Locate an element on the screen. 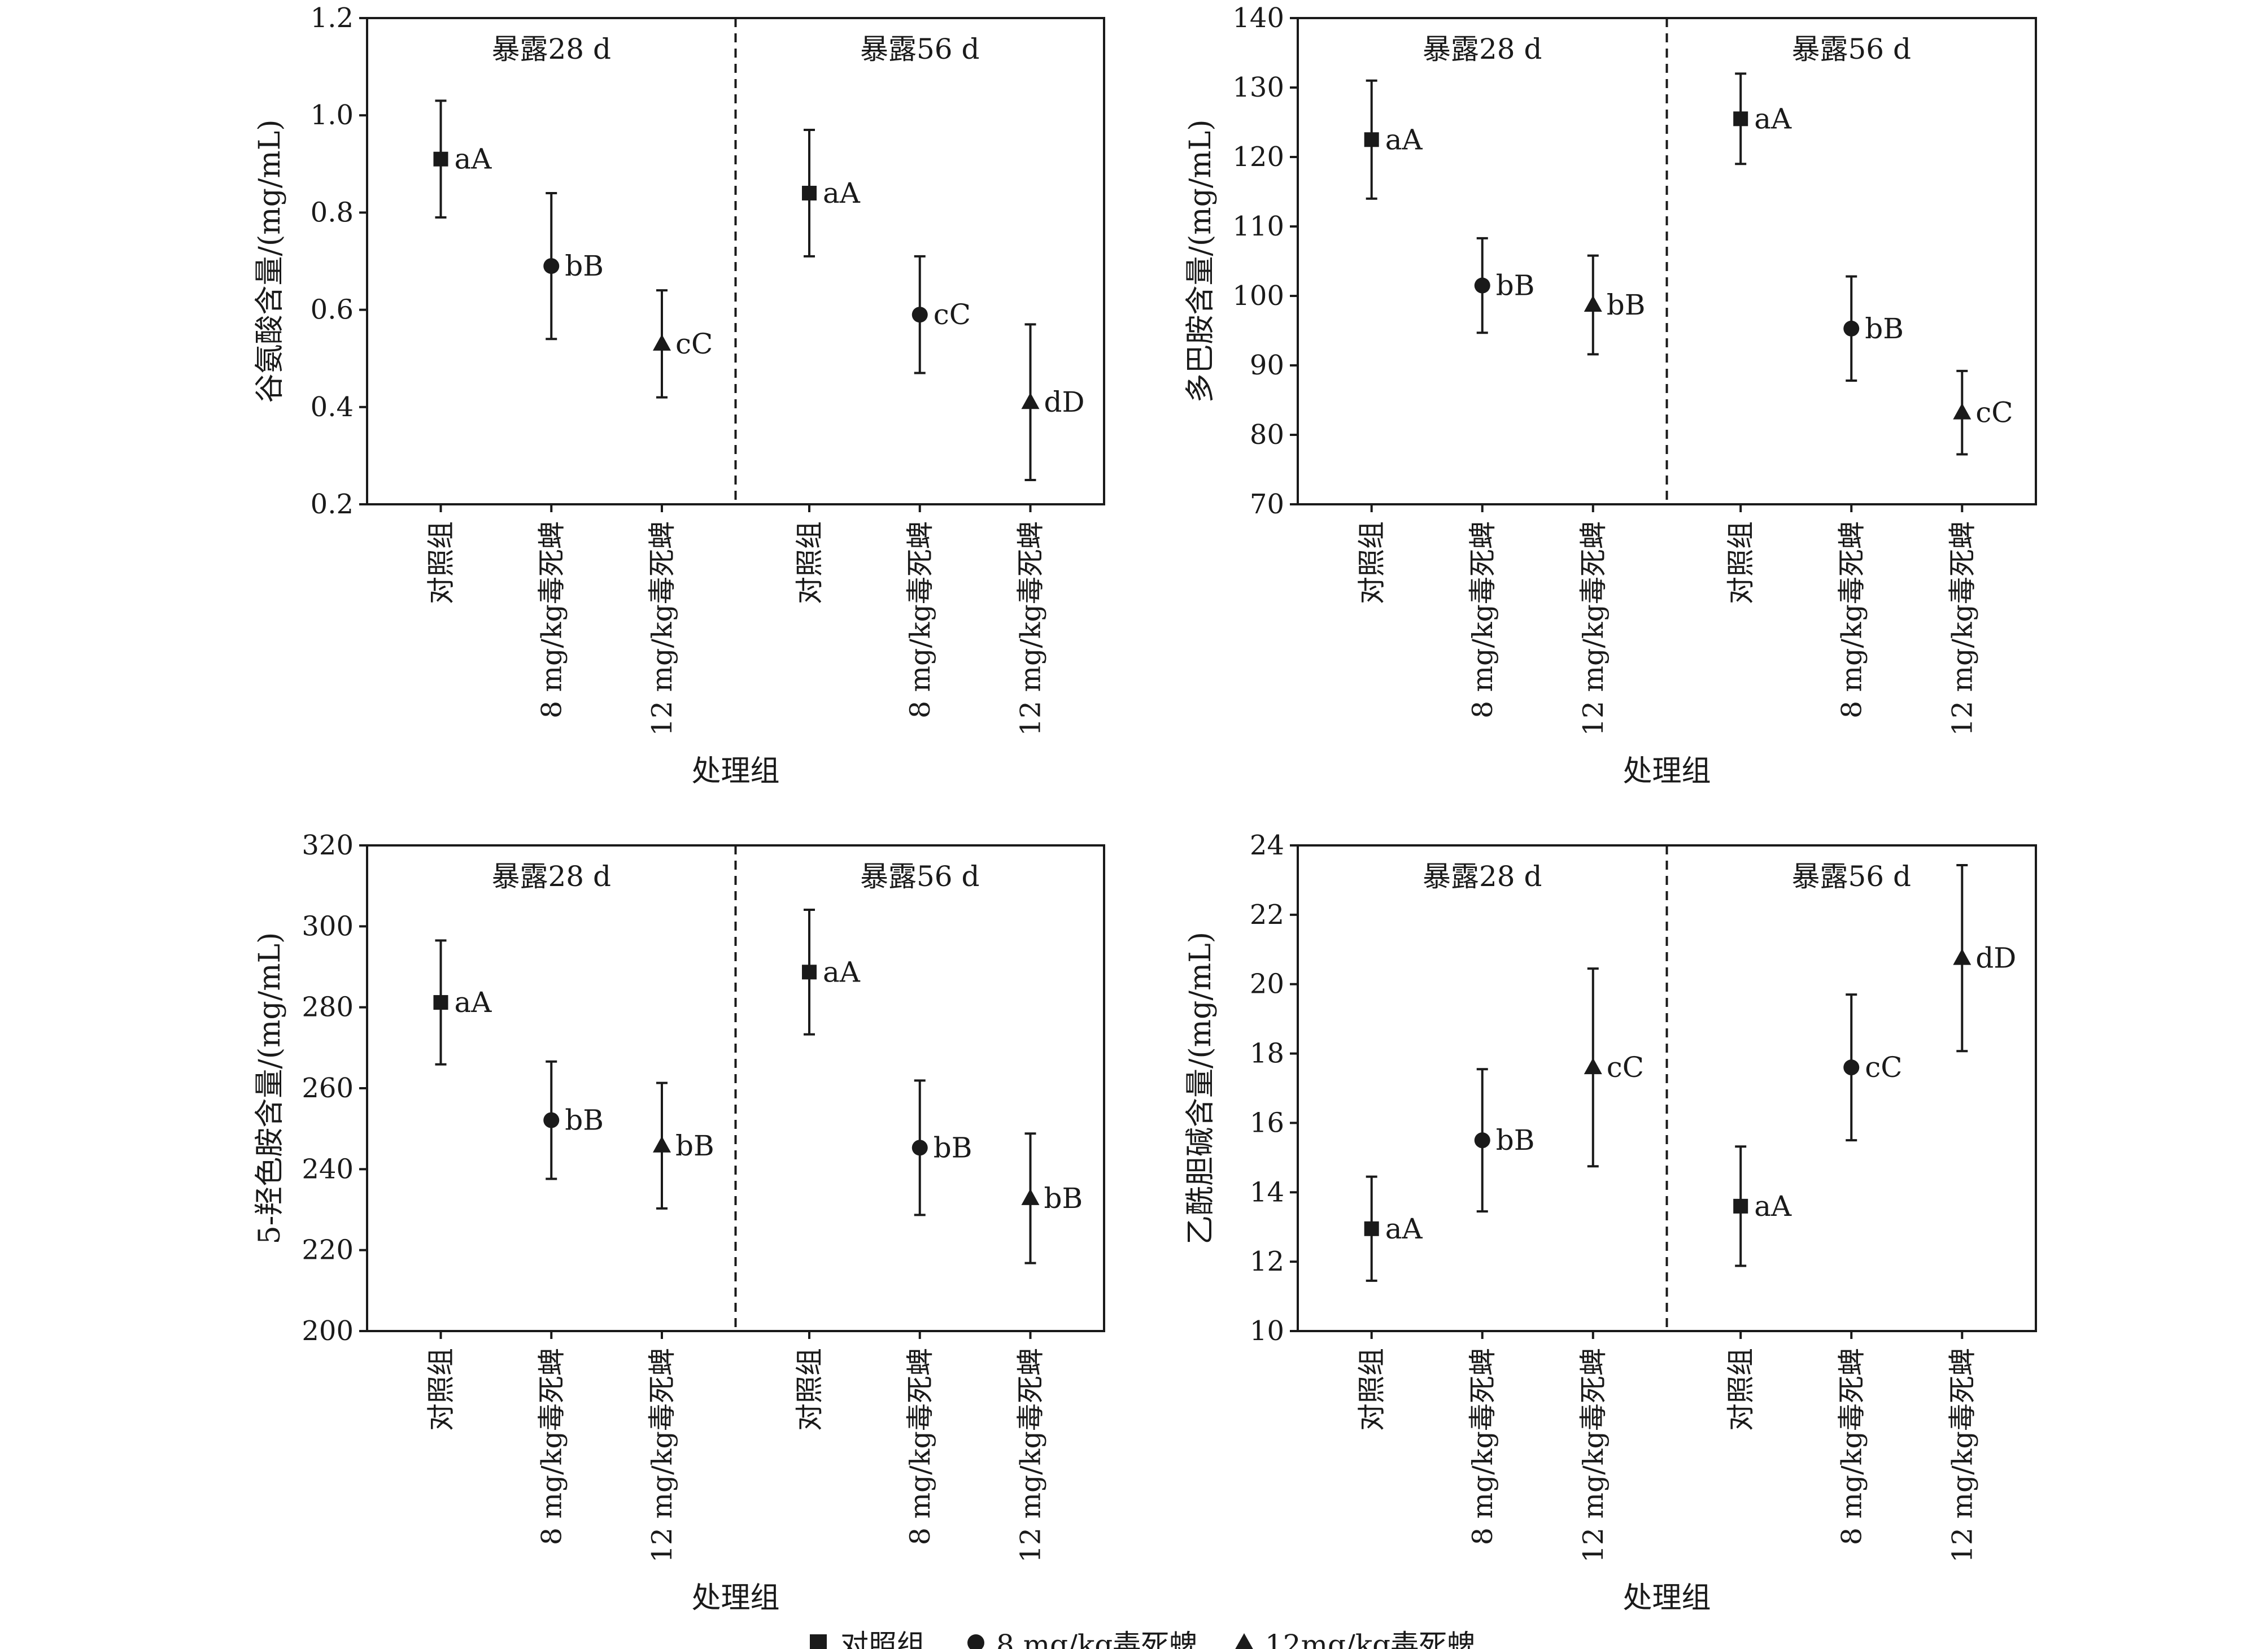 The height and width of the screenshot is (1649, 2268). y-tick-label: 10 is located at coordinates (1267, 1331).